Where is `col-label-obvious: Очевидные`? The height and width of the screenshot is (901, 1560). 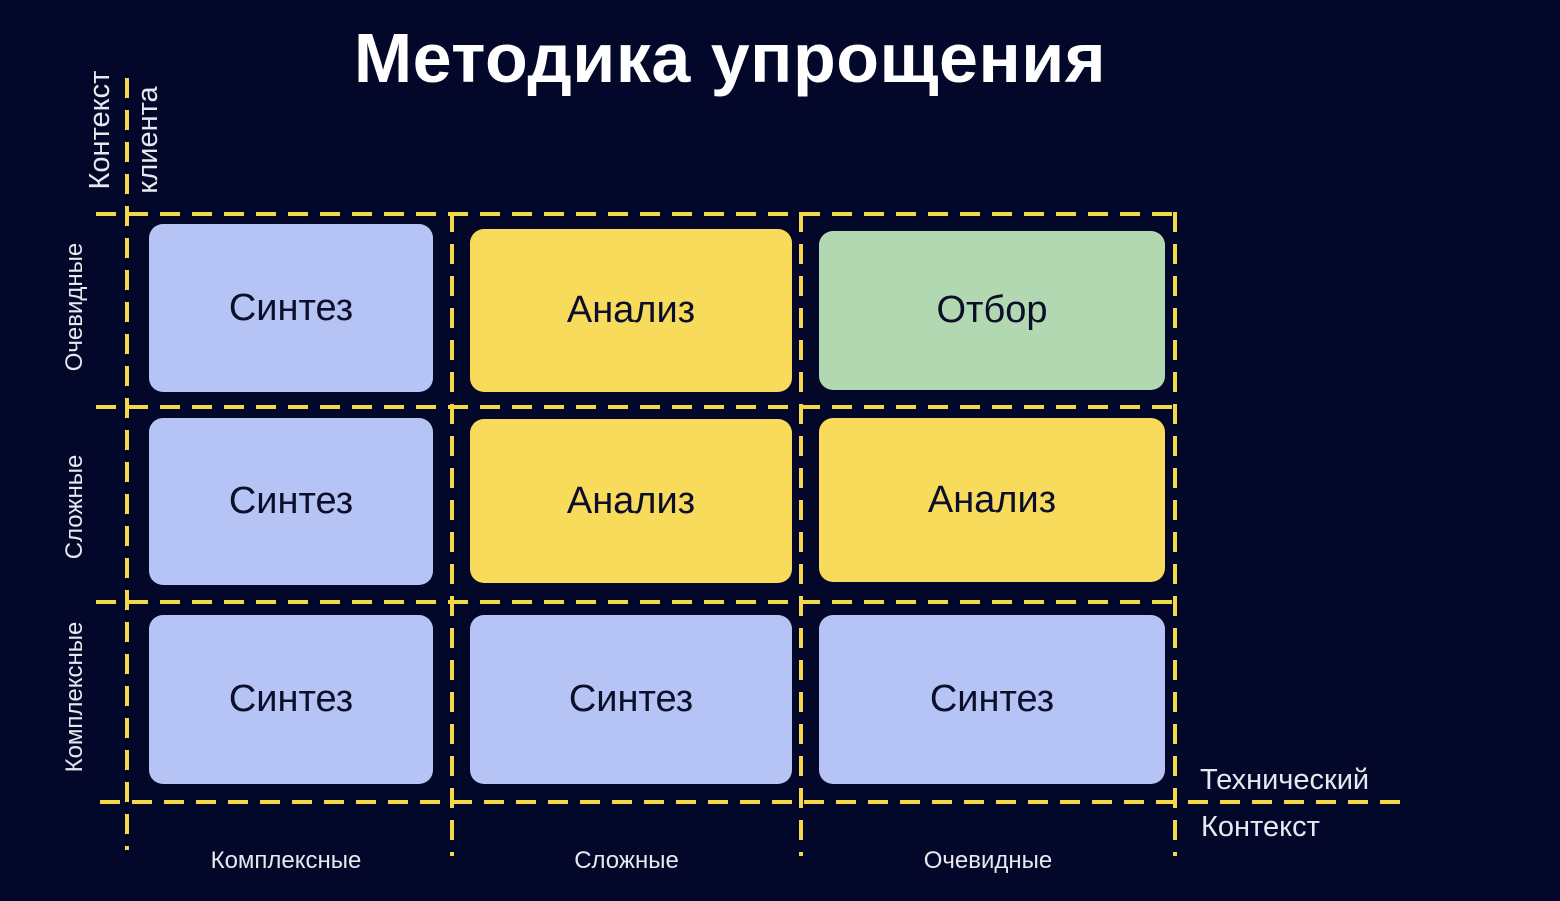
col-label-obvious: Очевидные is located at coordinates (988, 860).